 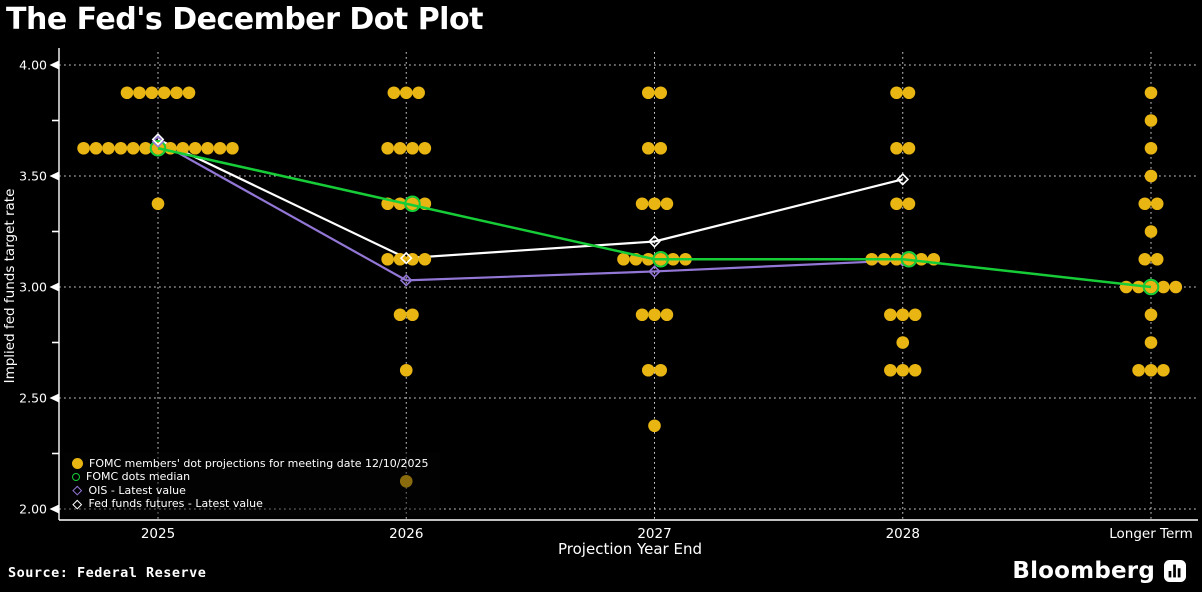 I want to click on page-title: The Fed's December Dot Plot, so click(x=244, y=19).